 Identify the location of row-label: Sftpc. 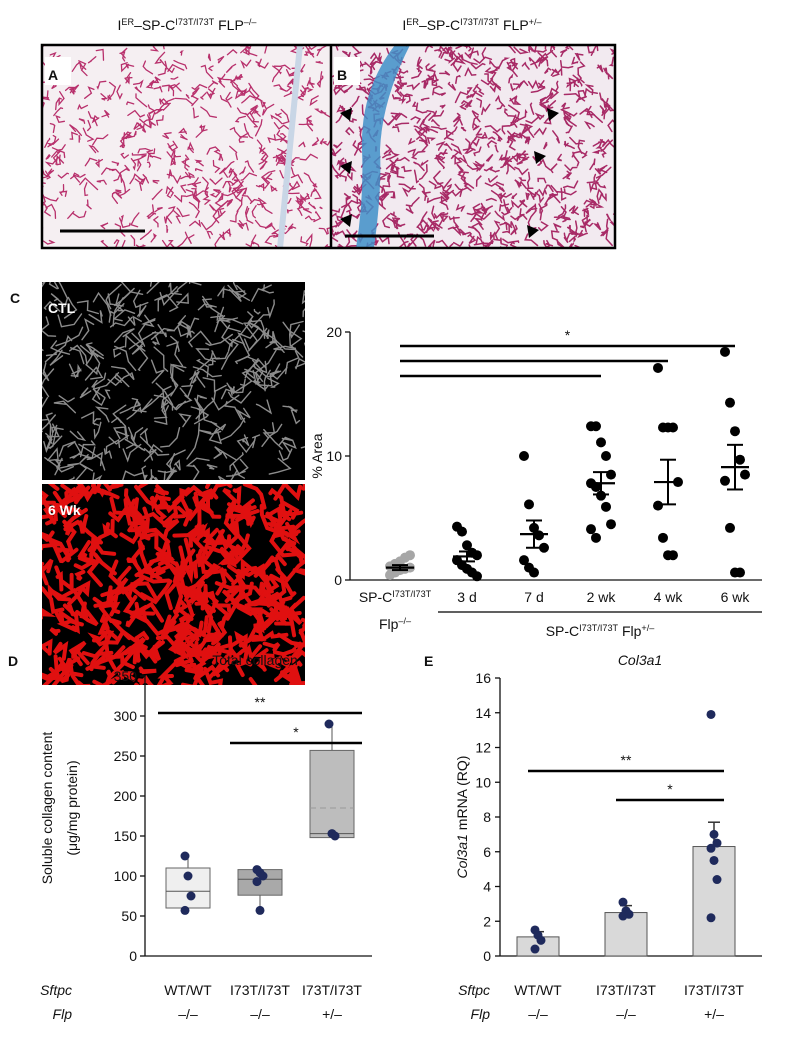
(474, 990).